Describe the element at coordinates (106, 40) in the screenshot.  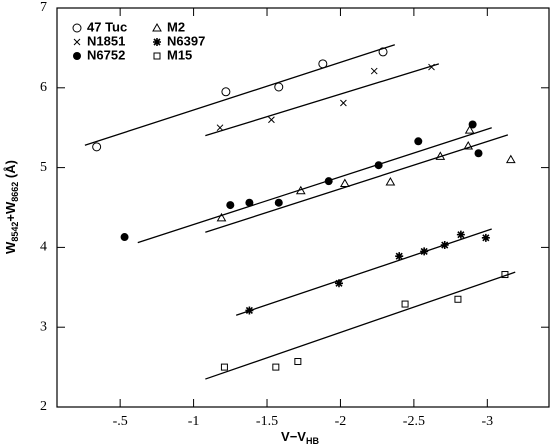
I see `legend-label: N1851` at that location.